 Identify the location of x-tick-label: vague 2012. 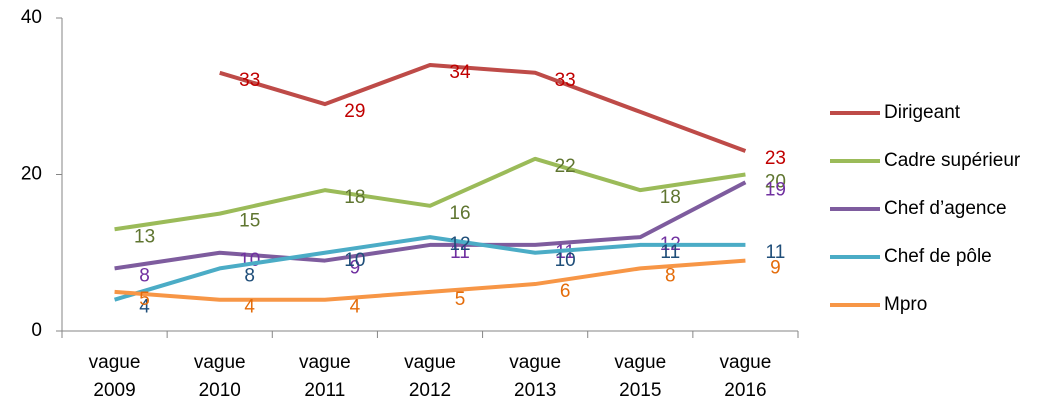
(430, 376).